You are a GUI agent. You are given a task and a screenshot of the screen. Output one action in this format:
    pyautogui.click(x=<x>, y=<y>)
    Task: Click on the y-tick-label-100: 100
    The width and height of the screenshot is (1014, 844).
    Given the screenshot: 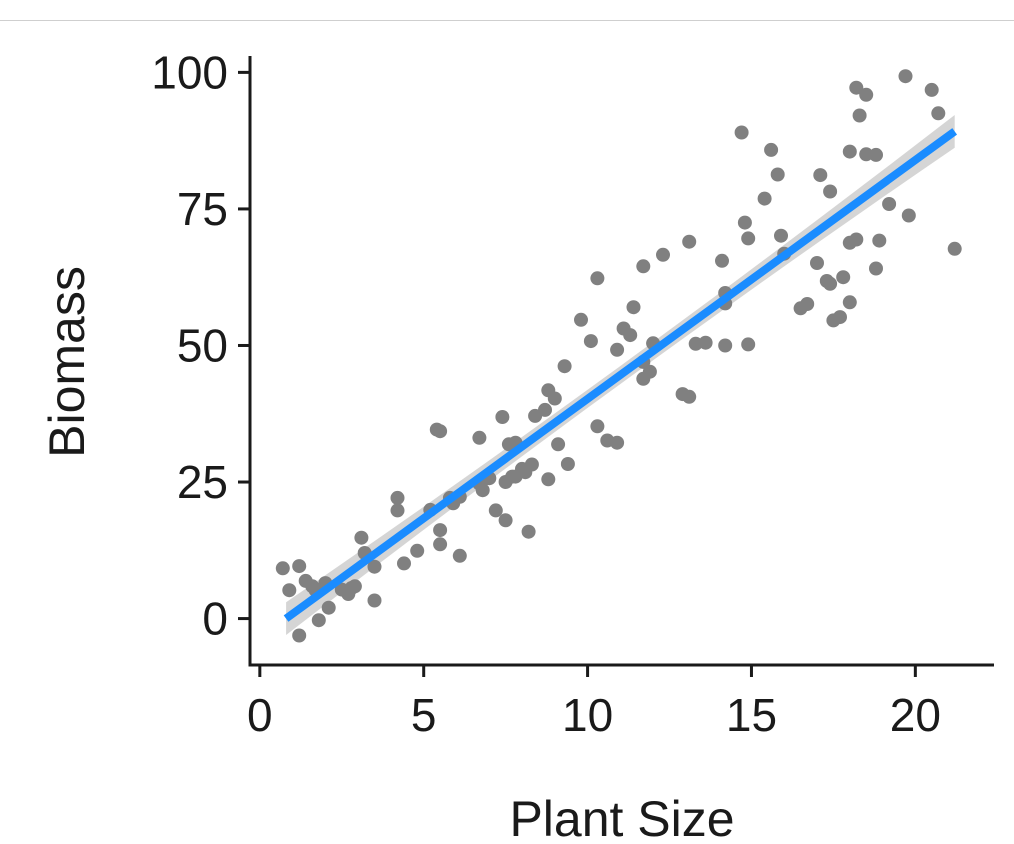 What is the action you would take?
    pyautogui.click(x=189, y=72)
    